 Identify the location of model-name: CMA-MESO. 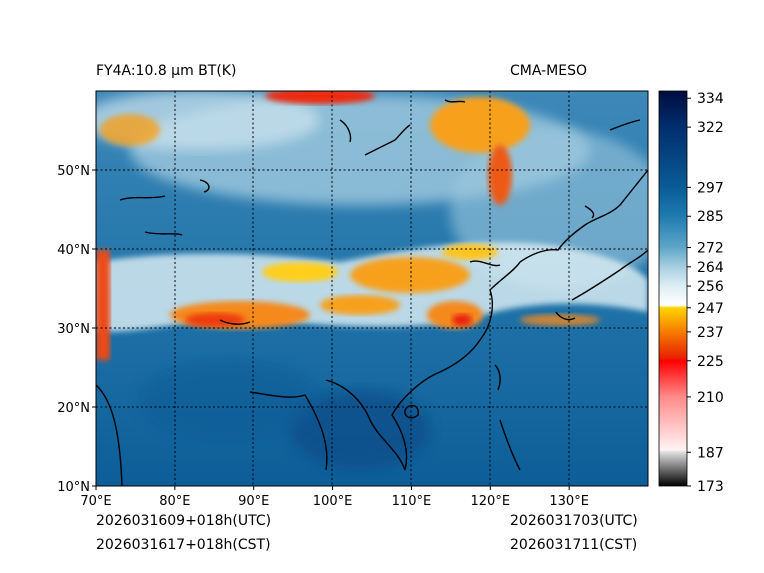
(549, 71).